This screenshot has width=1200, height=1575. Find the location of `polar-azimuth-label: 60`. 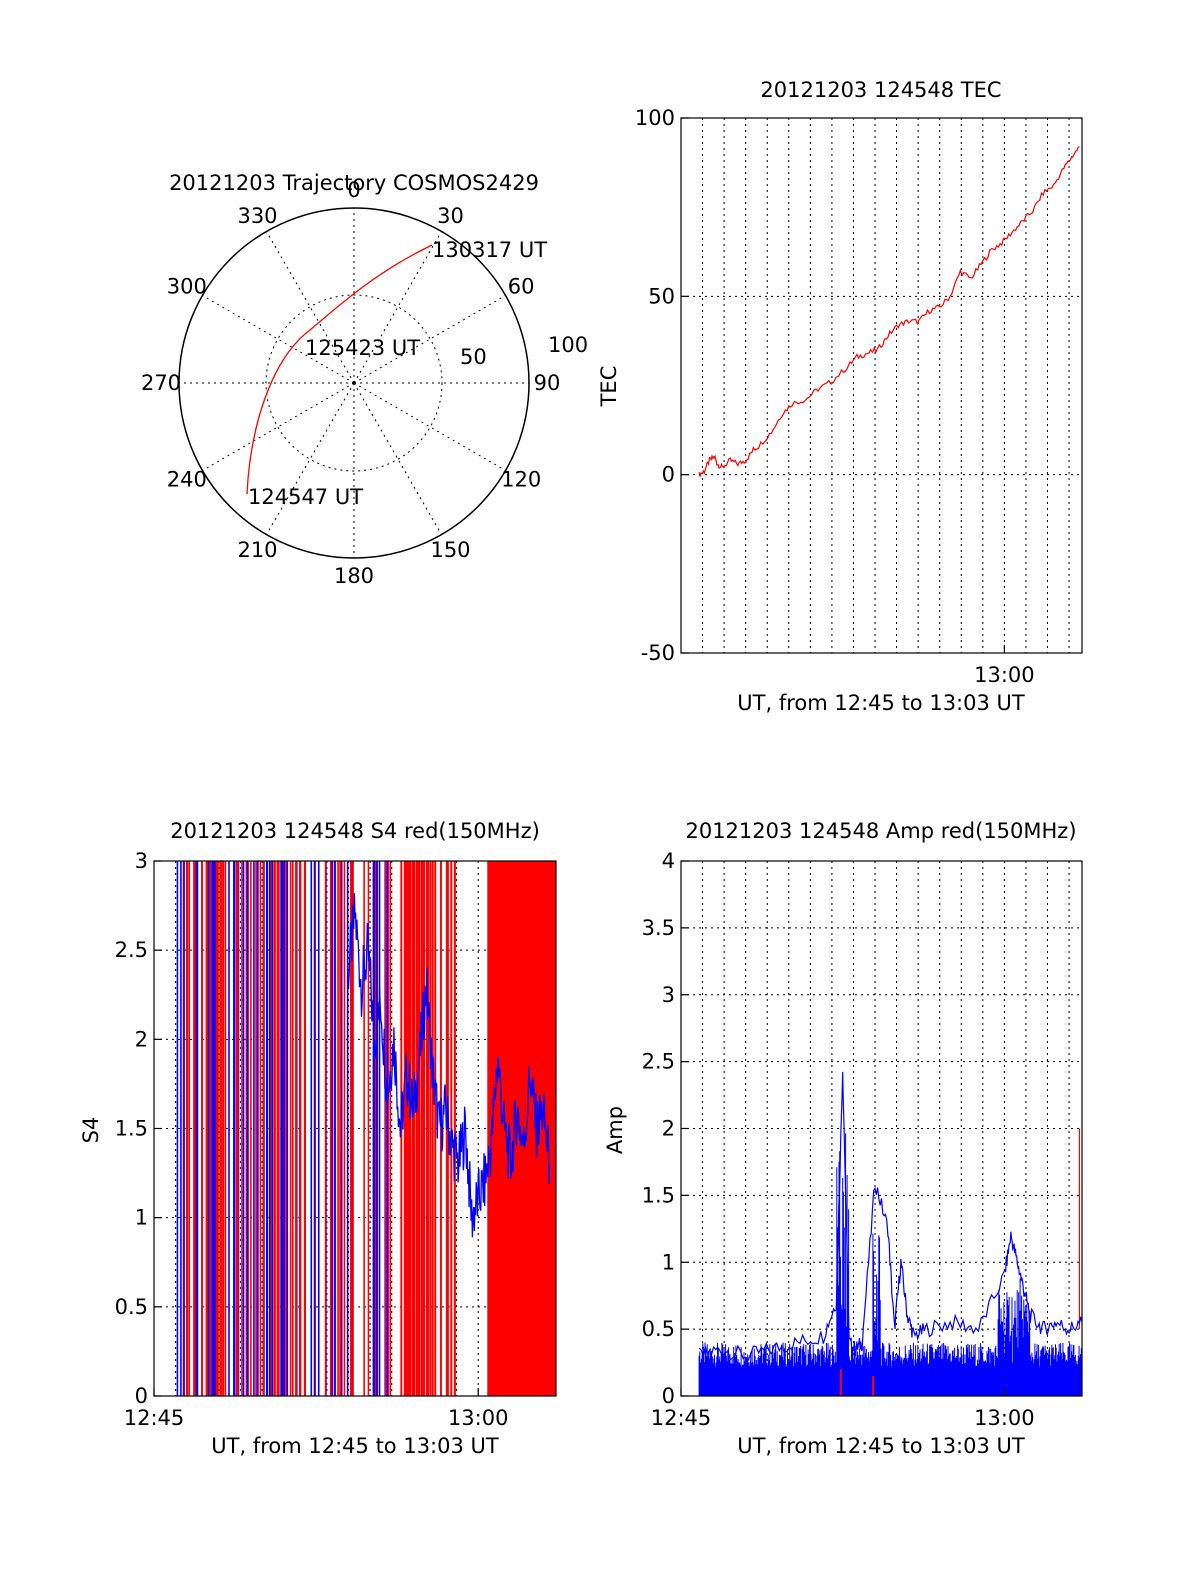

polar-azimuth-label: 60 is located at coordinates (521, 287).